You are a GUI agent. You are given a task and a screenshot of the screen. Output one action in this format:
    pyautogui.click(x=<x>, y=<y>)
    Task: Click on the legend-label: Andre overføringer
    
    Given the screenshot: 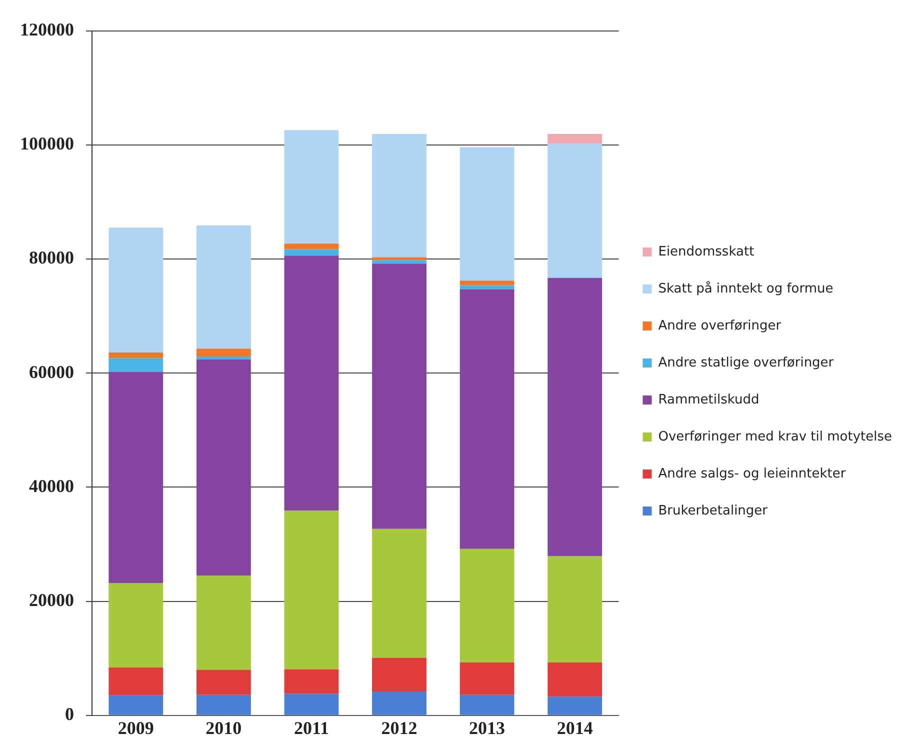 What is the action you would take?
    pyautogui.click(x=720, y=326)
    